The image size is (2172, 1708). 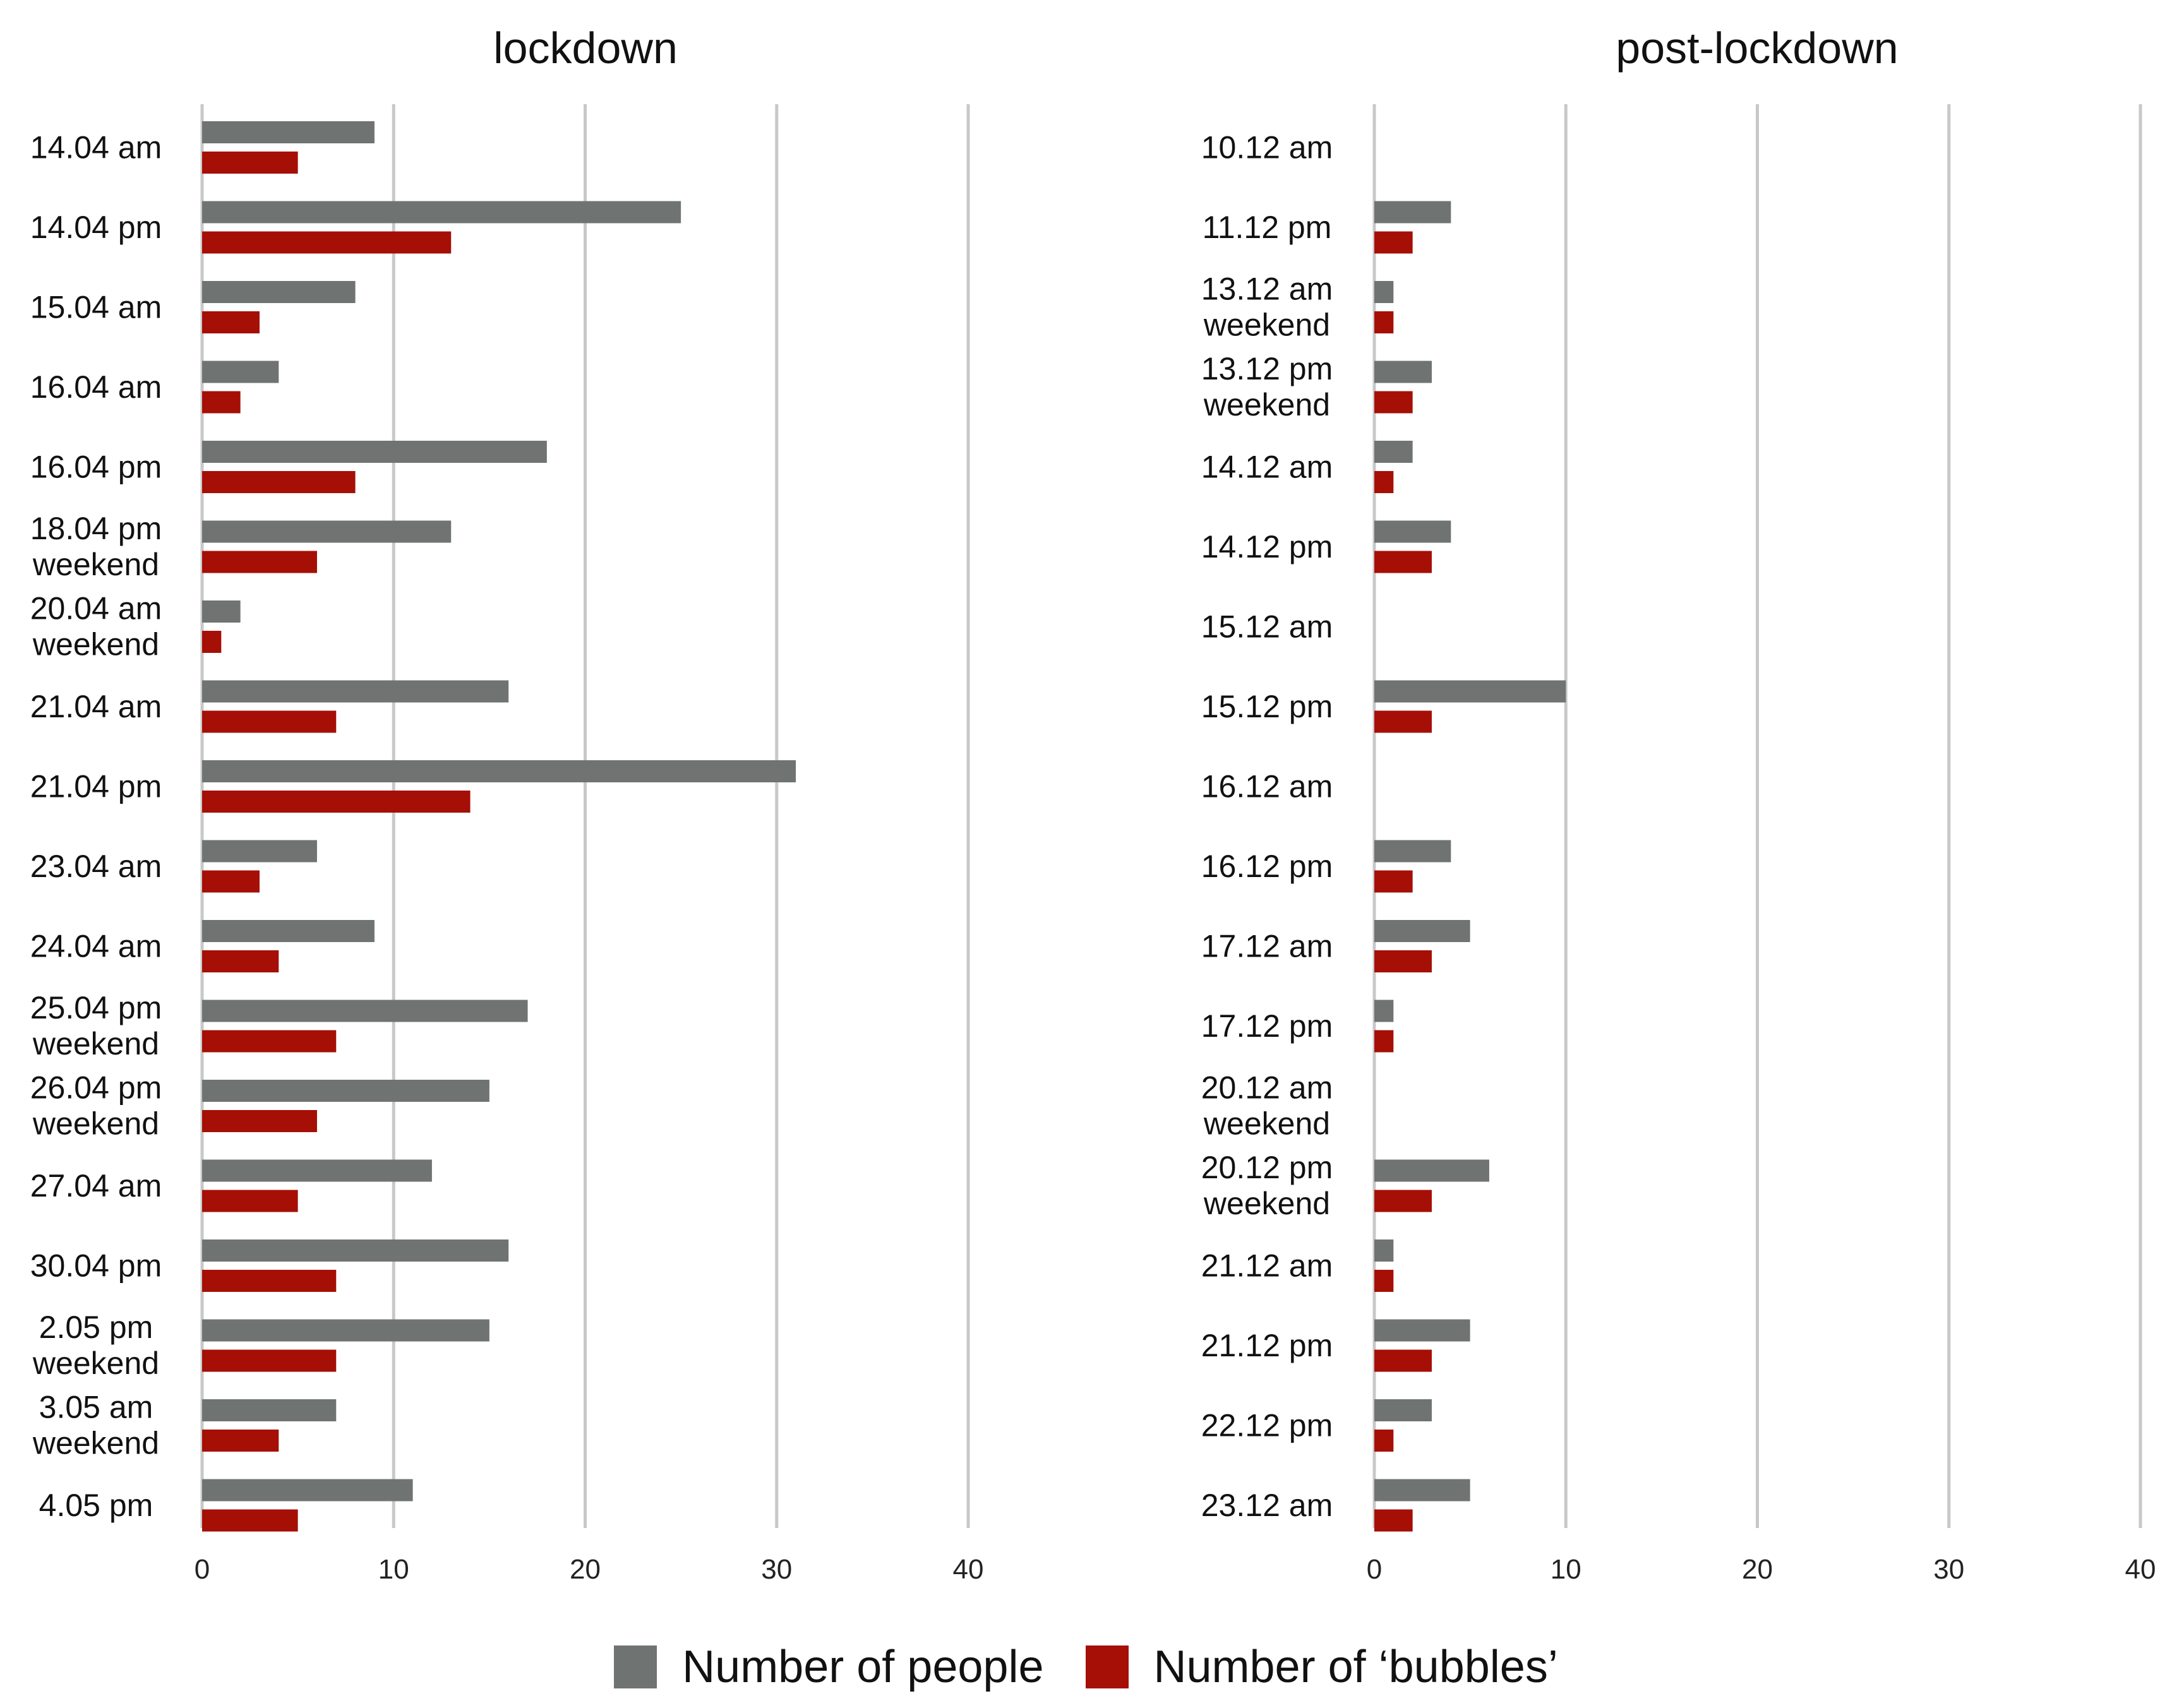 I want to click on post-lockdown-category-label-13-line-1: weekend, so click(x=1266, y=1204).